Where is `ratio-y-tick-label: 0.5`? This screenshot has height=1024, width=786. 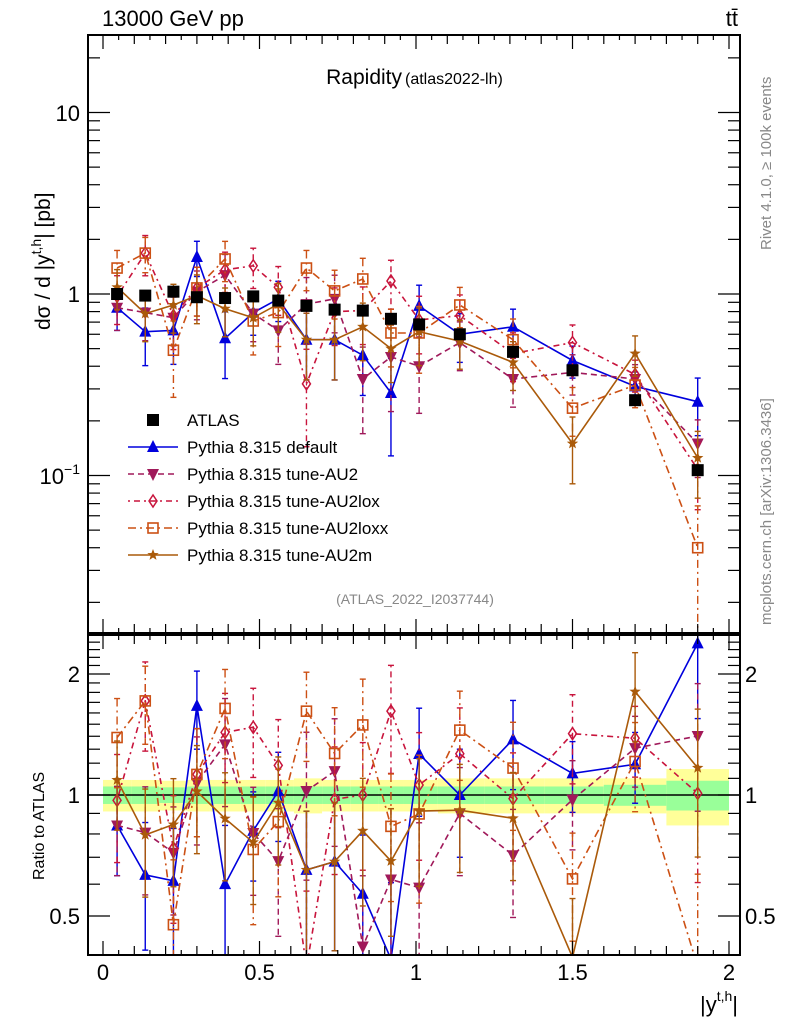 ratio-y-tick-label: 0.5 is located at coordinates (760, 916).